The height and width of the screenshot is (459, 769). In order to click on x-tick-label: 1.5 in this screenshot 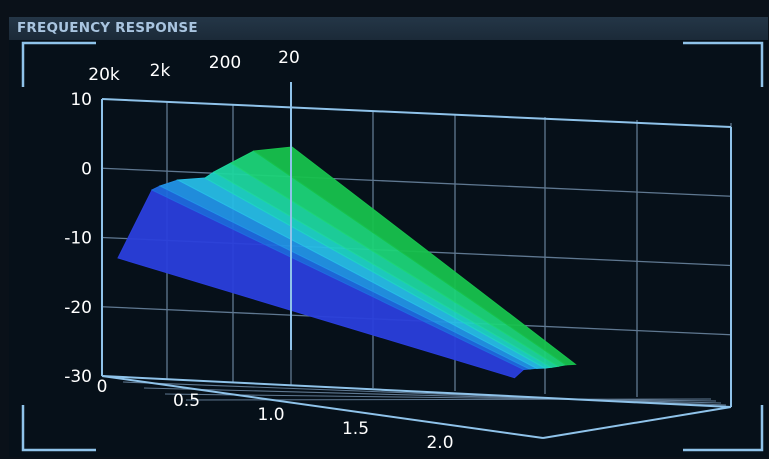, I will do `click(355, 429)`.